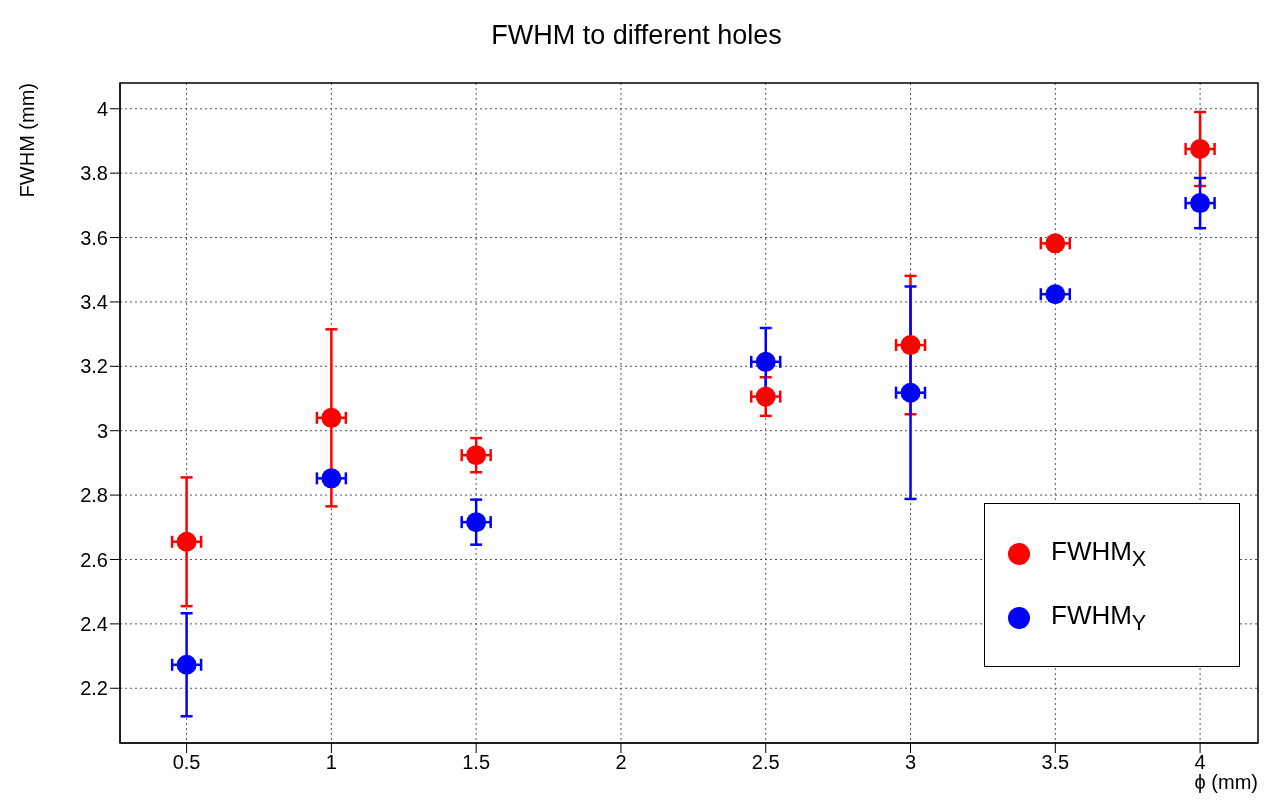 This screenshot has height=803, width=1273. I want to click on y-tick-label: 3.8, so click(94, 173).